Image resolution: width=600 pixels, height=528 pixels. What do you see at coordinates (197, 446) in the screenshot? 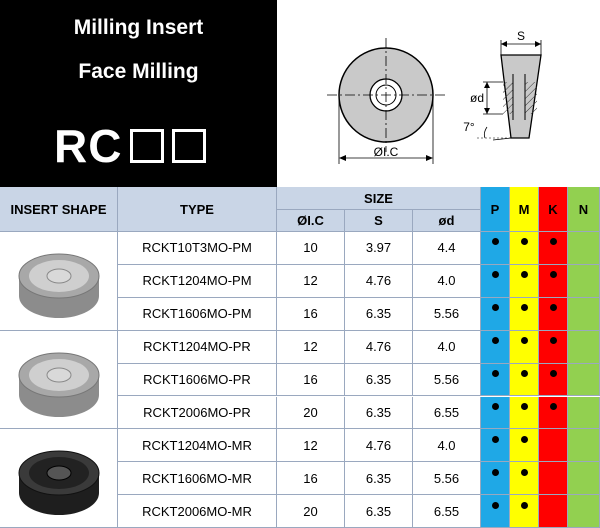
I see `table-row-type: RCKT1204MO-MR` at bounding box center [197, 446].